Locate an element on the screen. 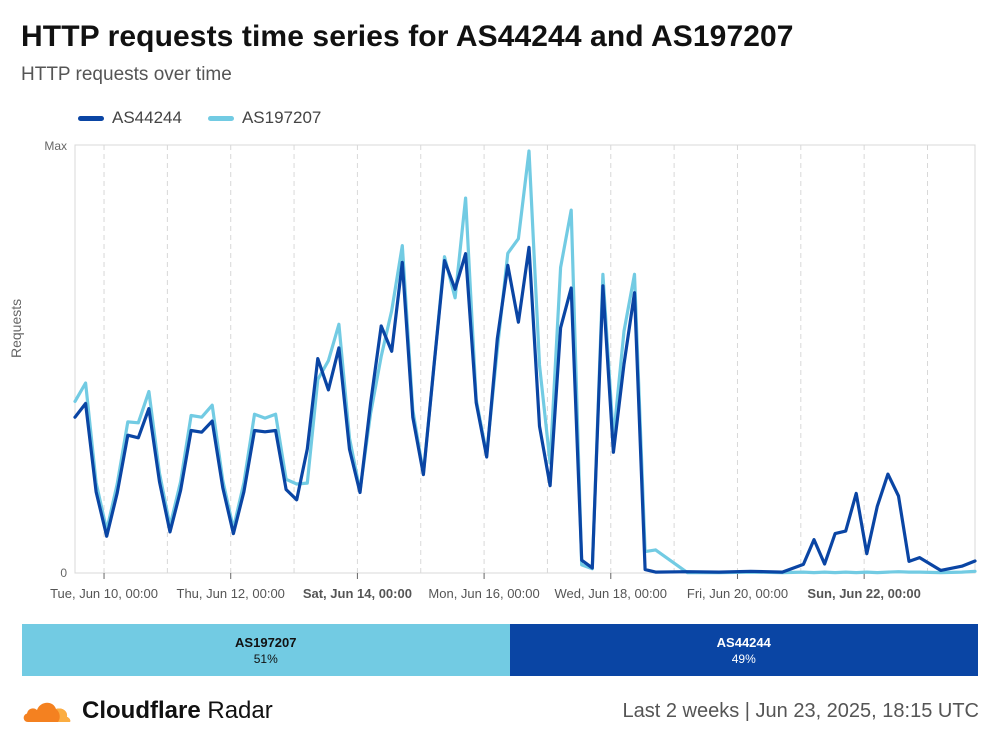  legend-label-as44244: AS44244 is located at coordinates (147, 117).